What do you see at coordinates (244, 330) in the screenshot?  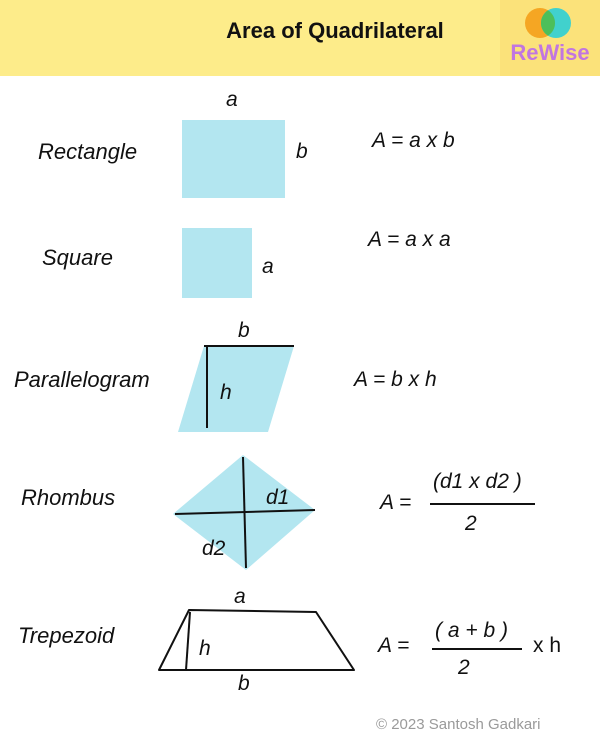 I see `parallelogram-base-b: b` at bounding box center [244, 330].